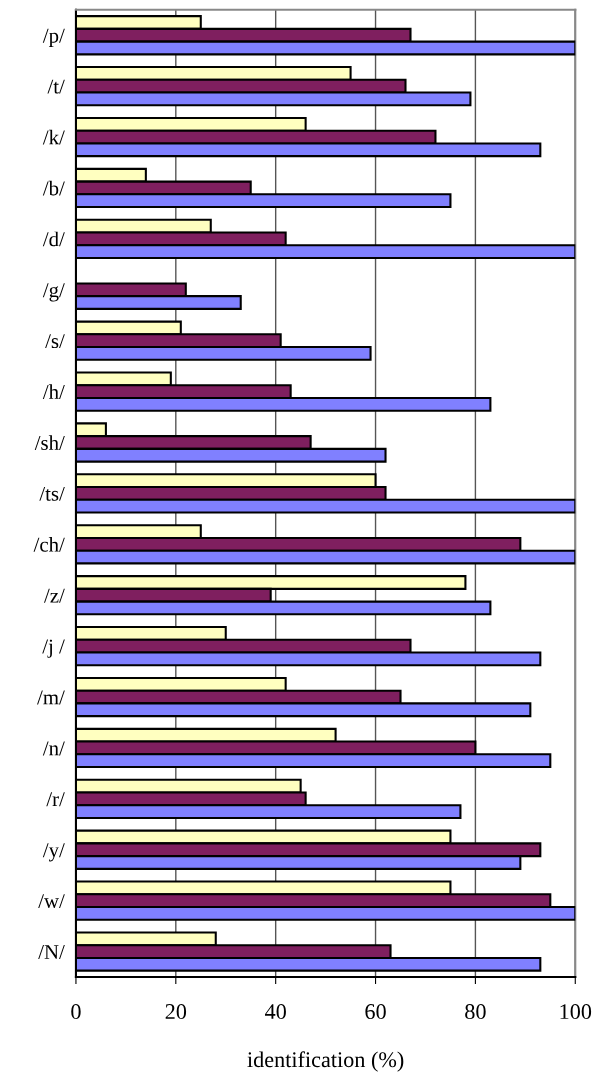 The width and height of the screenshot is (598, 1088). What do you see at coordinates (51, 697) in the screenshot?
I see `y-tick-label: /m/` at bounding box center [51, 697].